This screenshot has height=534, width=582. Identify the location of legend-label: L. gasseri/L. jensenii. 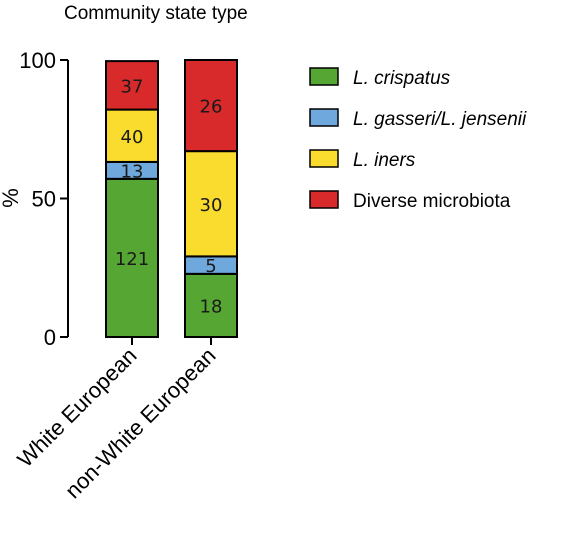
(440, 119).